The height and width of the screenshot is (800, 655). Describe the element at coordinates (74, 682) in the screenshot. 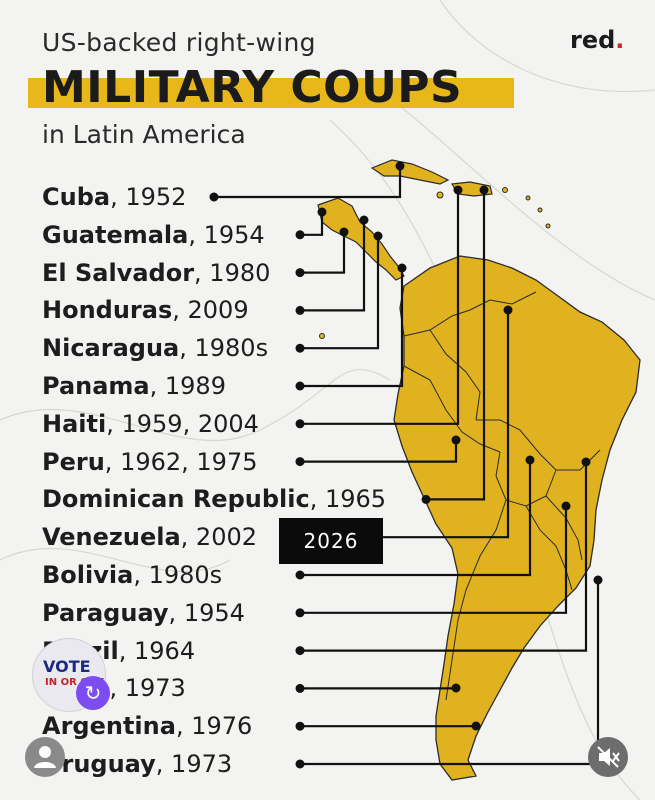

I see `vote-badge-line2: IN OR OUT` at that location.